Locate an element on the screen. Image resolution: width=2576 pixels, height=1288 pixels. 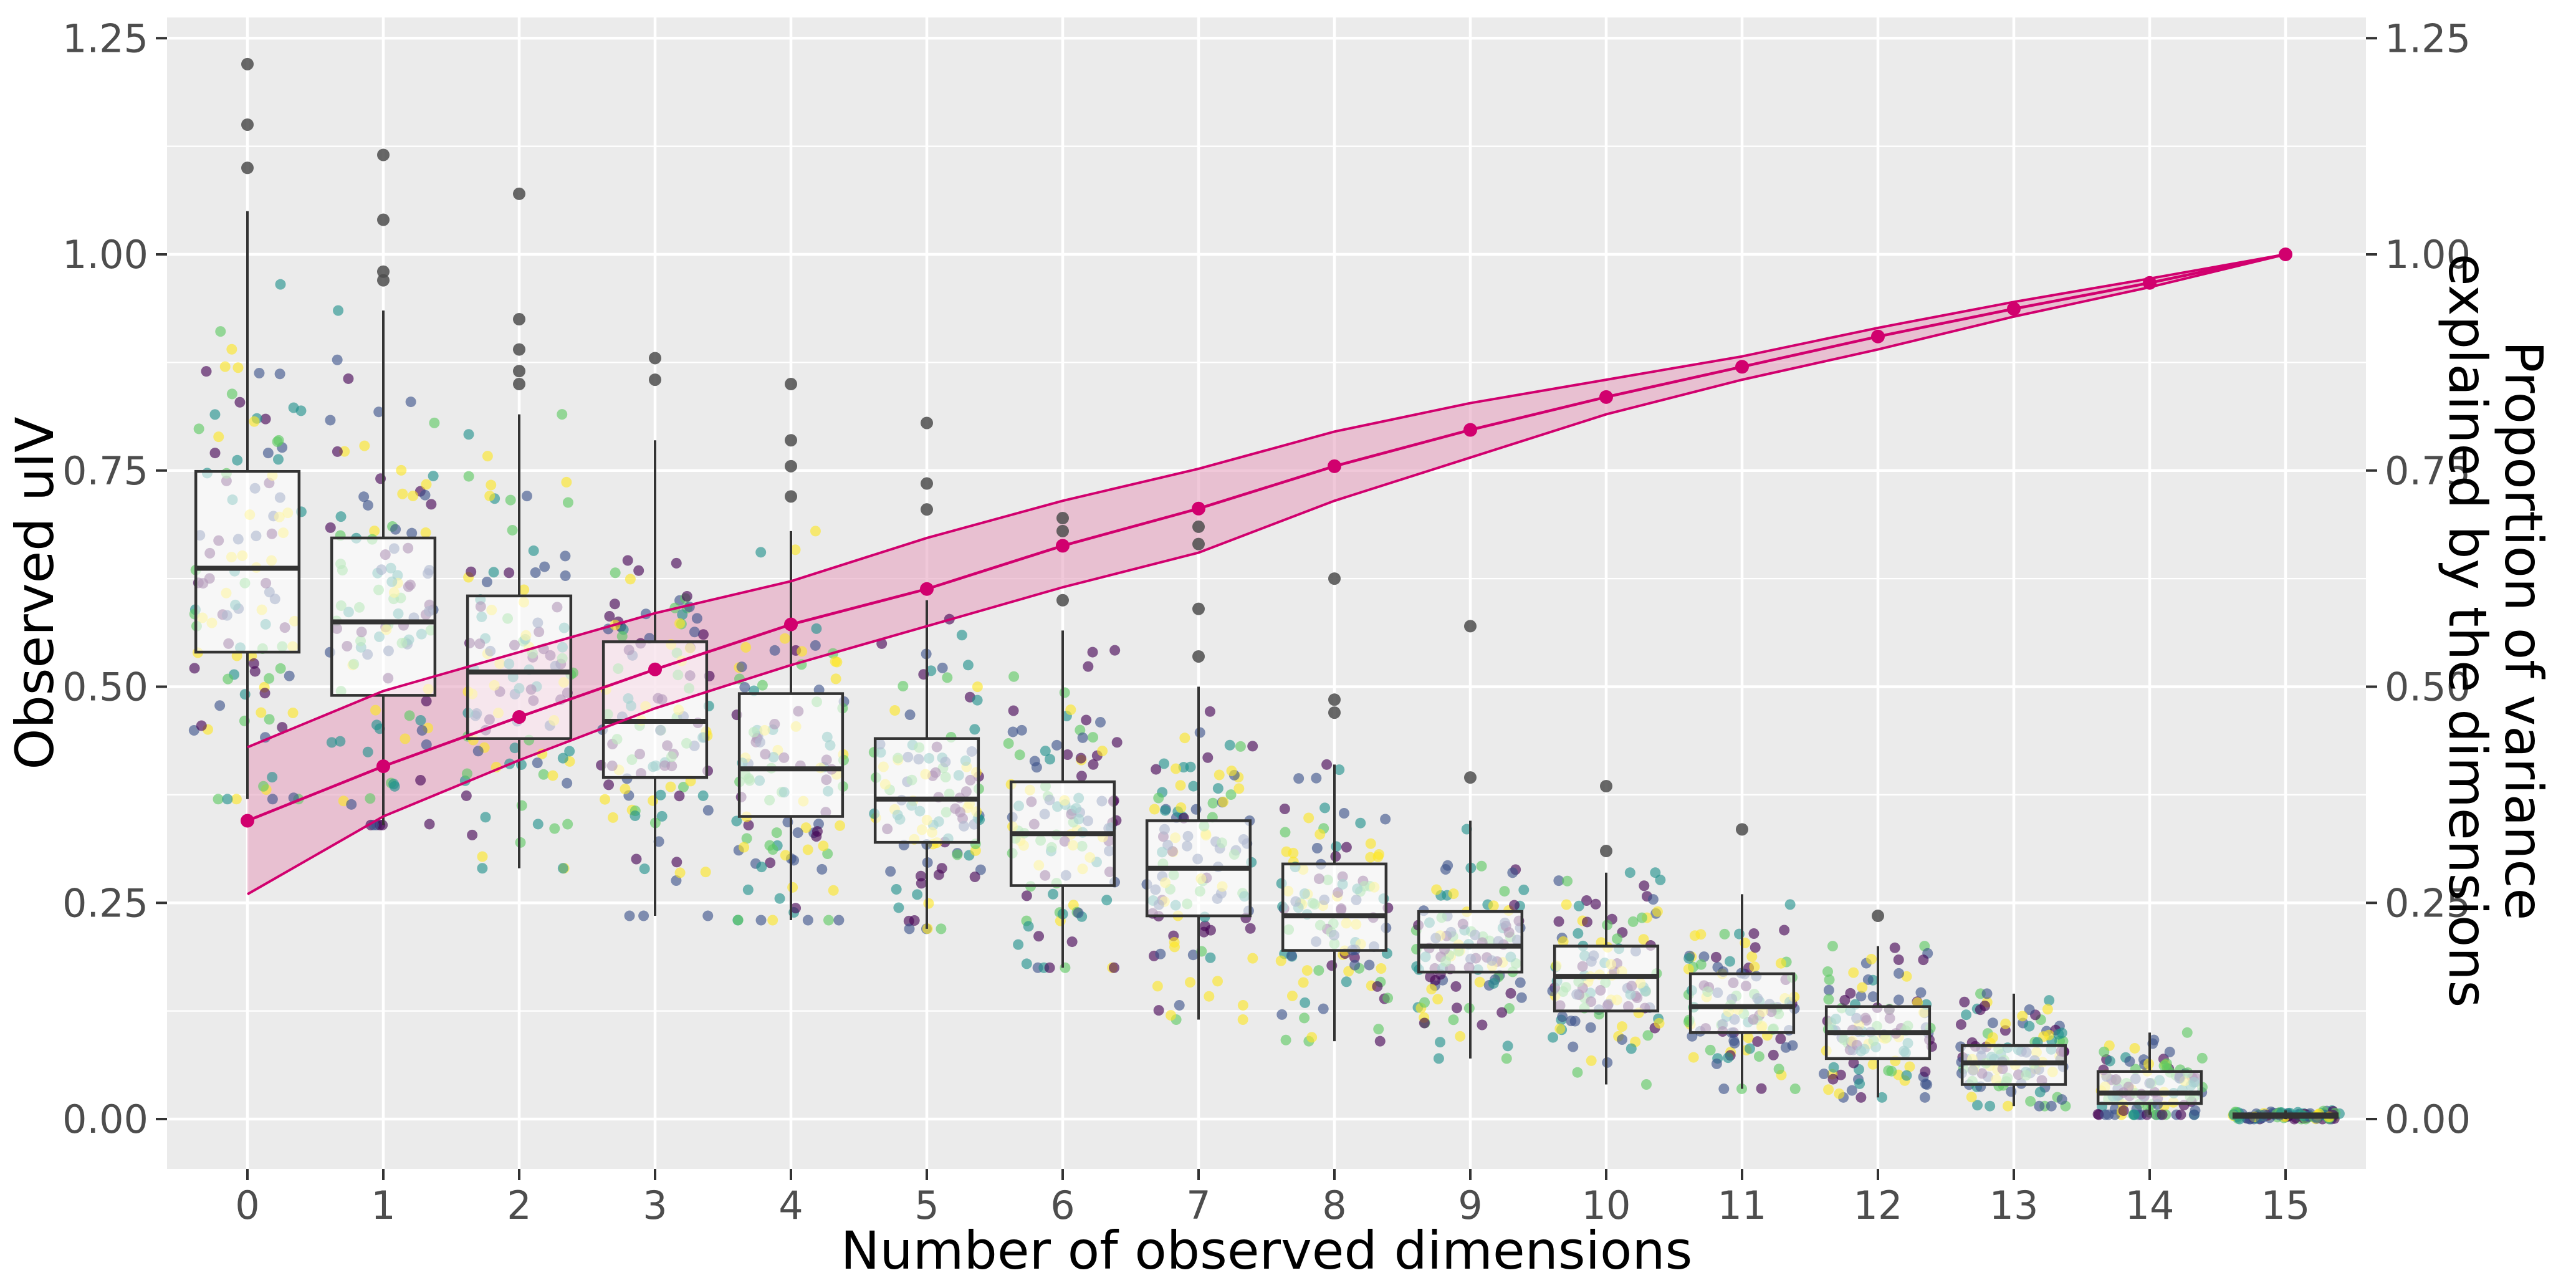
box-body is located at coordinates (248, 561).